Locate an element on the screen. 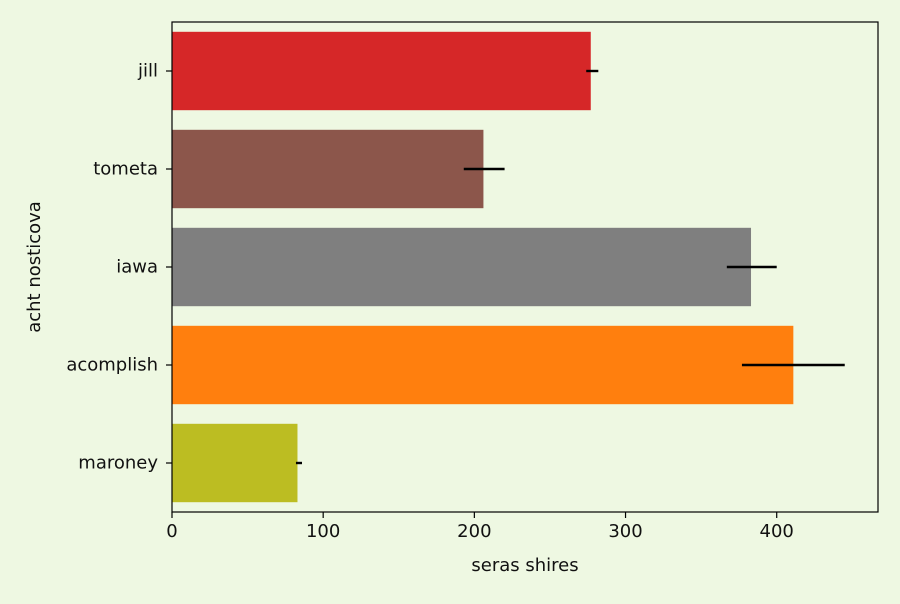 This screenshot has width=900, height=604. y-axis: jill tometa iawa acomplish maroney is located at coordinates (119, 267).